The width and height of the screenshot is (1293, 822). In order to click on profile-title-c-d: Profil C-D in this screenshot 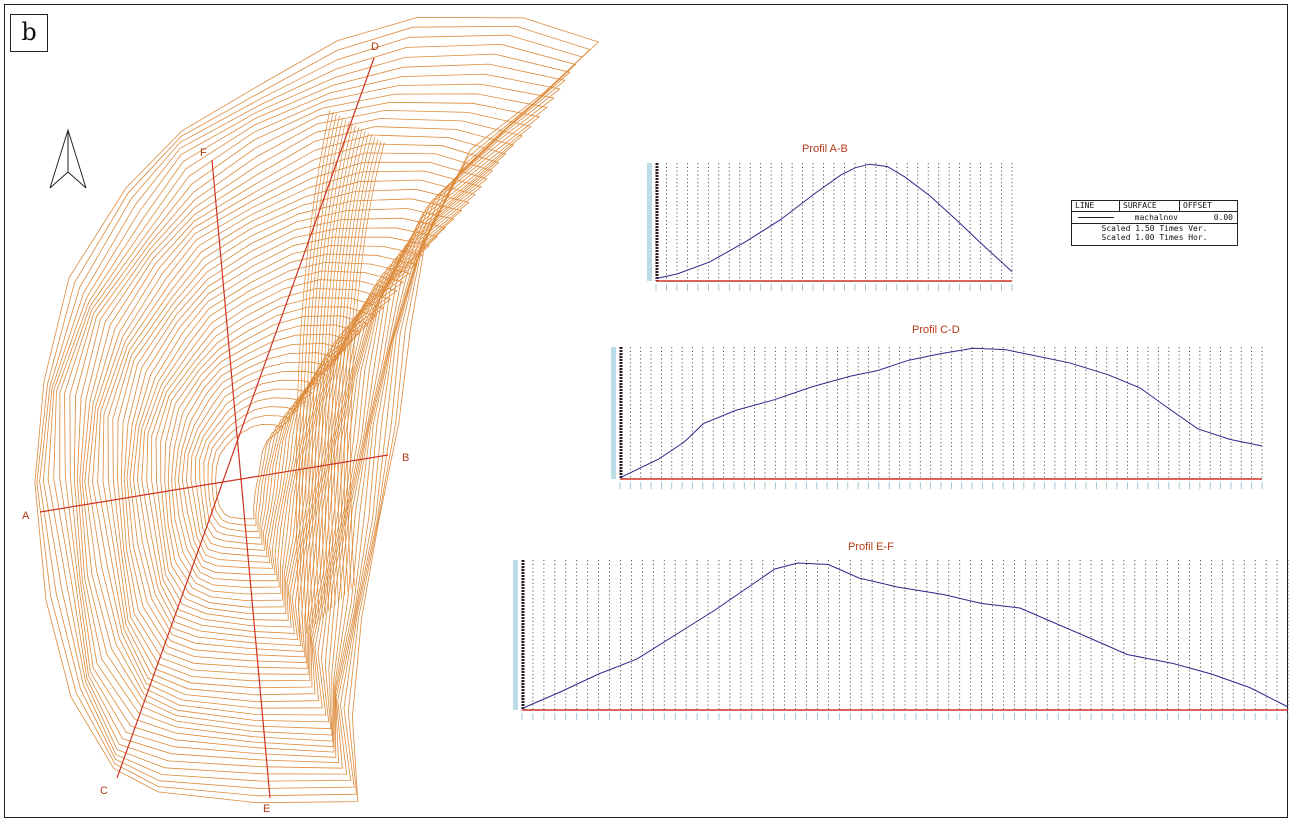, I will do `click(936, 330)`.